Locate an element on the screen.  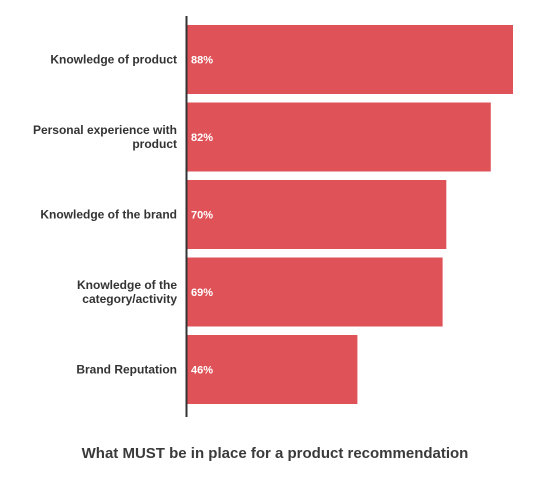
data-labels: 88% 82% 70% 69% 46% is located at coordinates (202, 216).